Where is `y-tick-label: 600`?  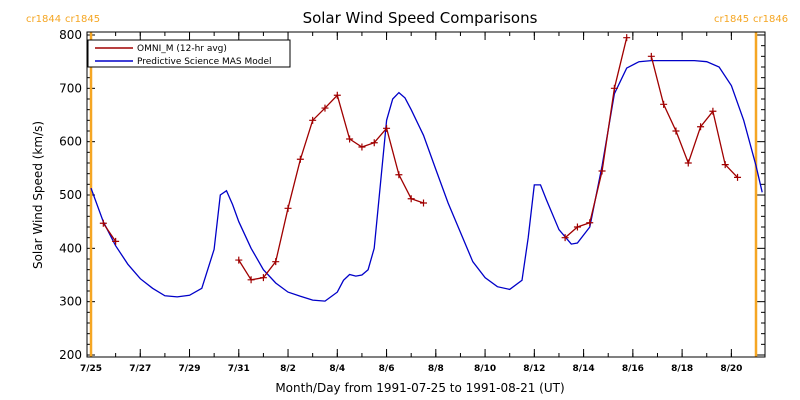
y-tick-label: 600 is located at coordinates (70, 142).